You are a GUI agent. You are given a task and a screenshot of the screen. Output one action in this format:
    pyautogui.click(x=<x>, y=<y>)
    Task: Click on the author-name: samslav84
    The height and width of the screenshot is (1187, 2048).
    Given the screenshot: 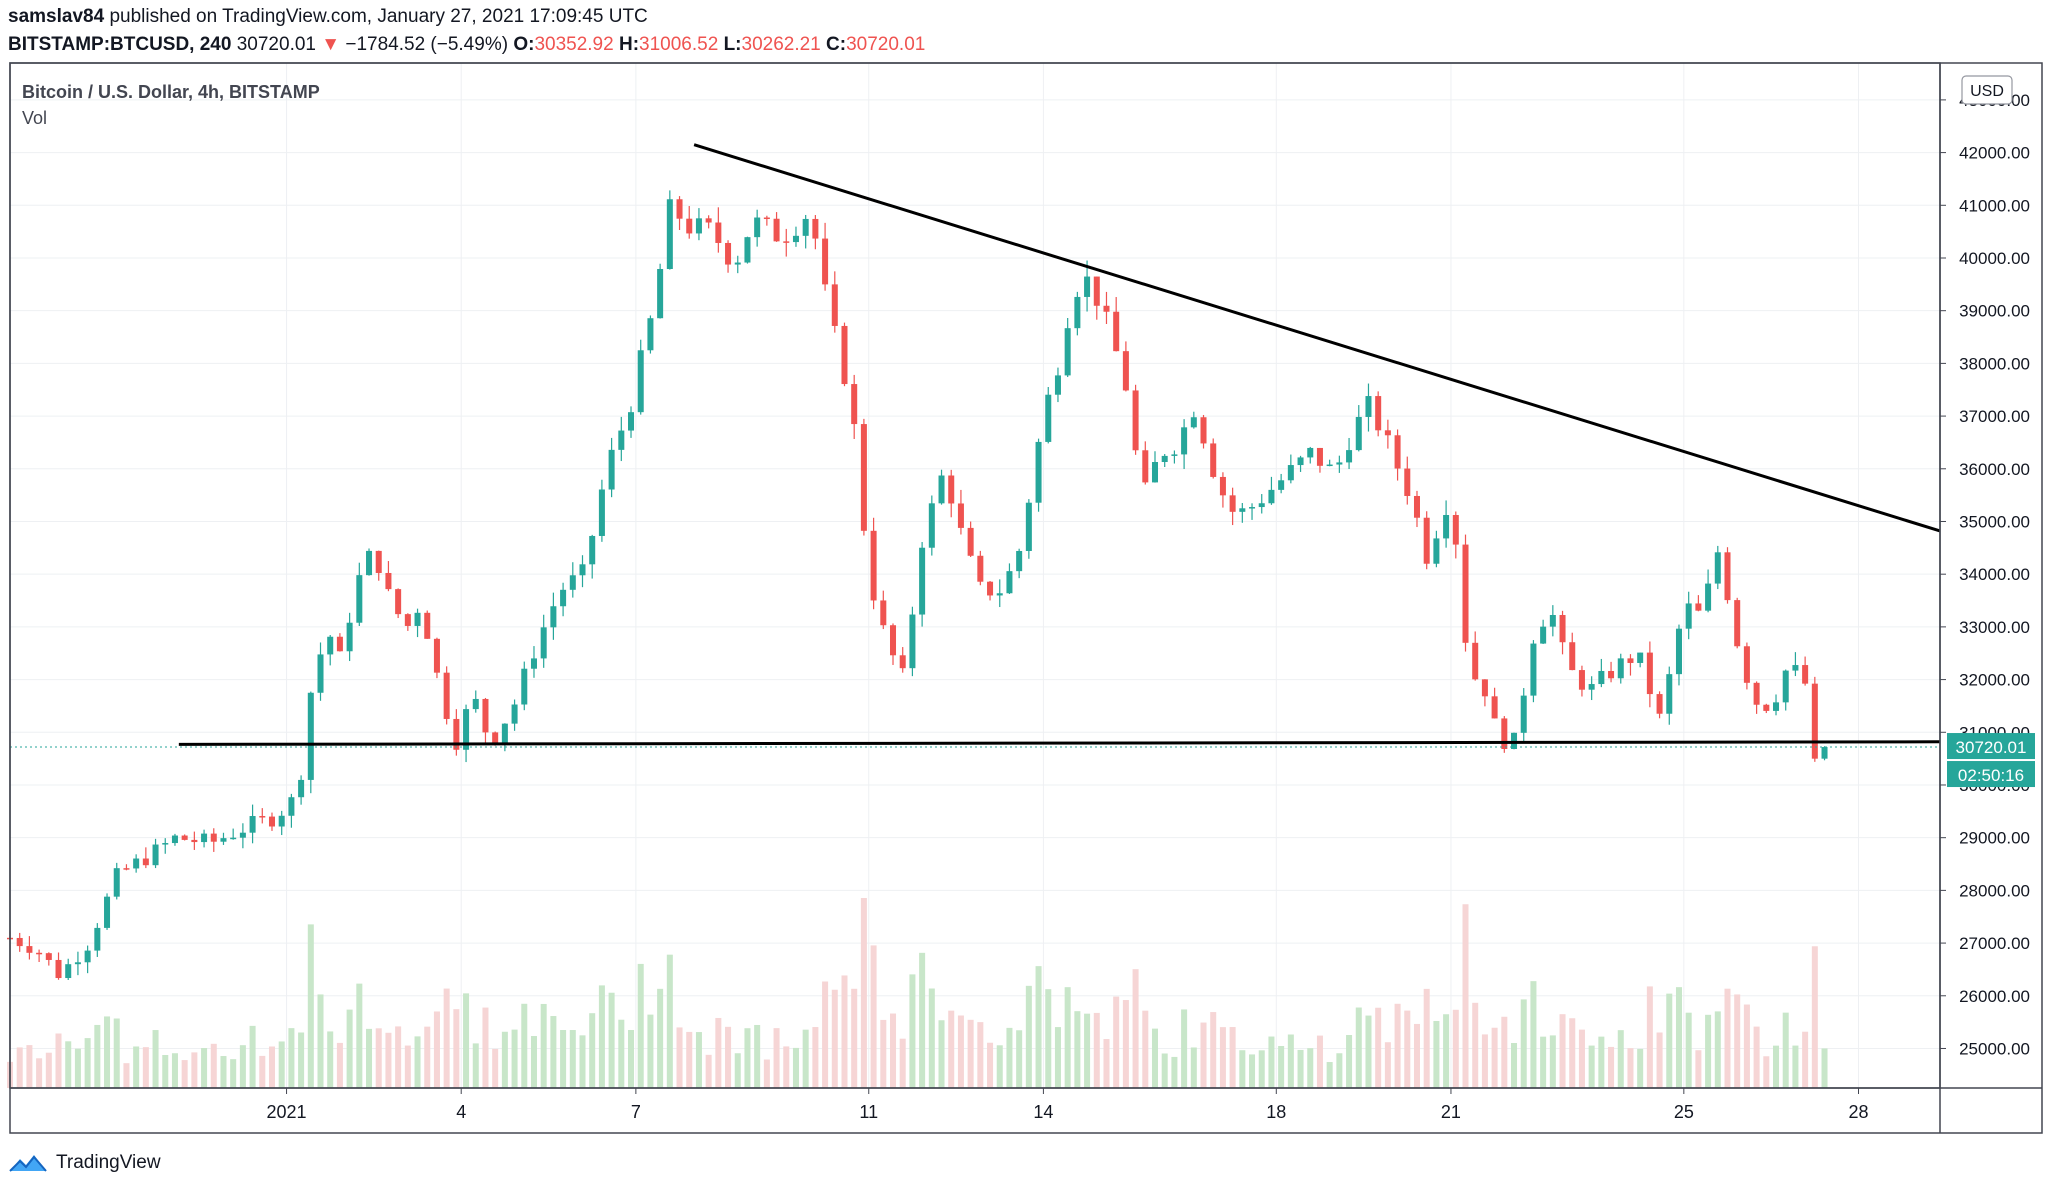 What is the action you would take?
    pyautogui.click(x=56, y=16)
    